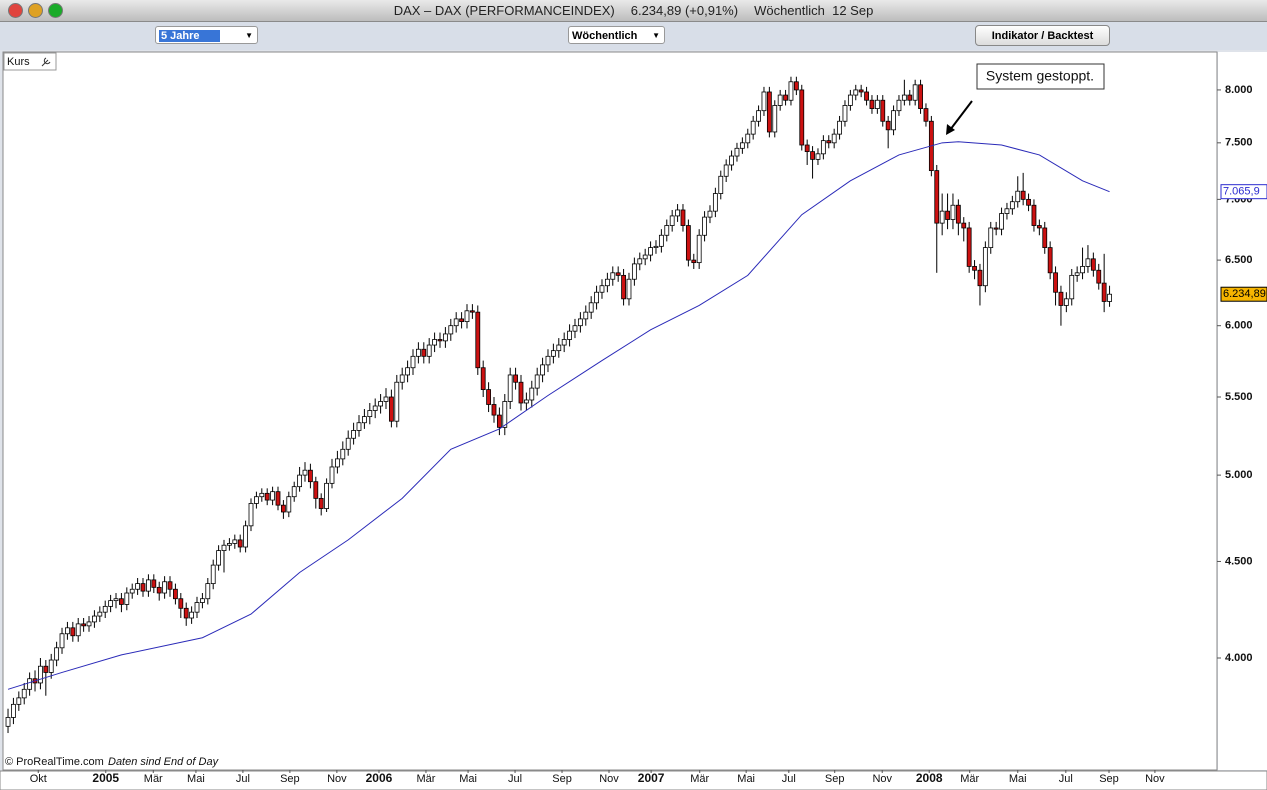  I want to click on y-tick-label: 7.500, so click(1239, 143).